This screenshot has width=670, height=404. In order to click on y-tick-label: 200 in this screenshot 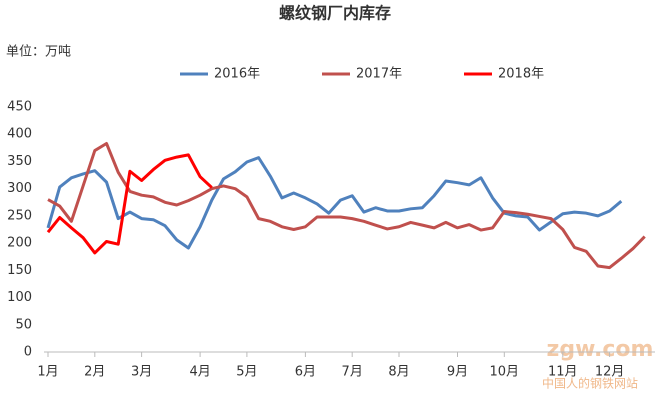, I will do `click(19, 243)`.